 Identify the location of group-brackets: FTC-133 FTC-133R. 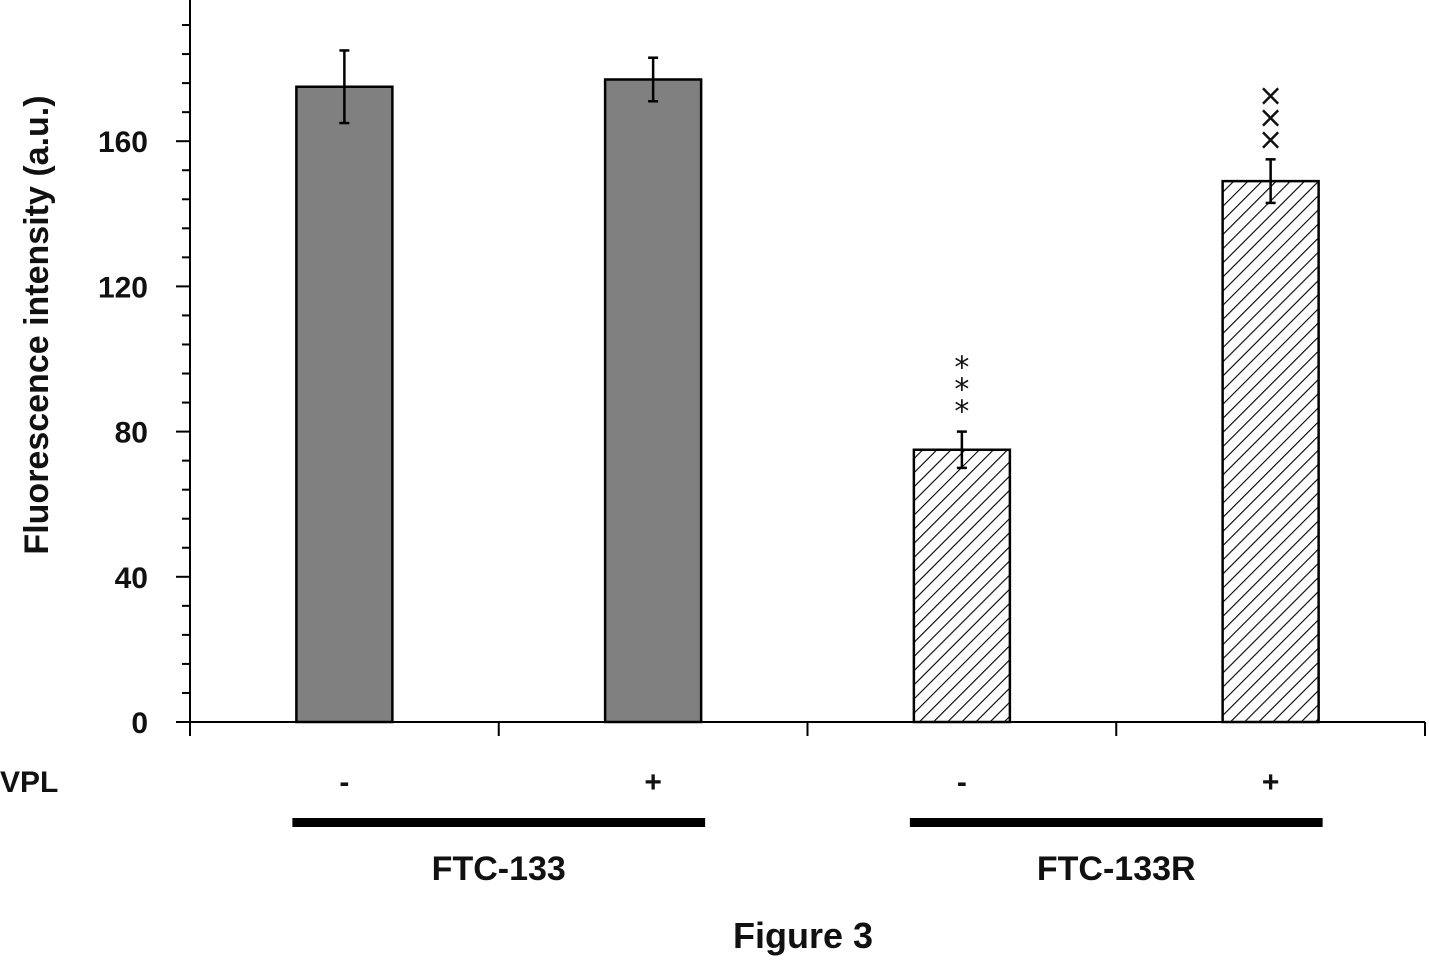
(807, 853).